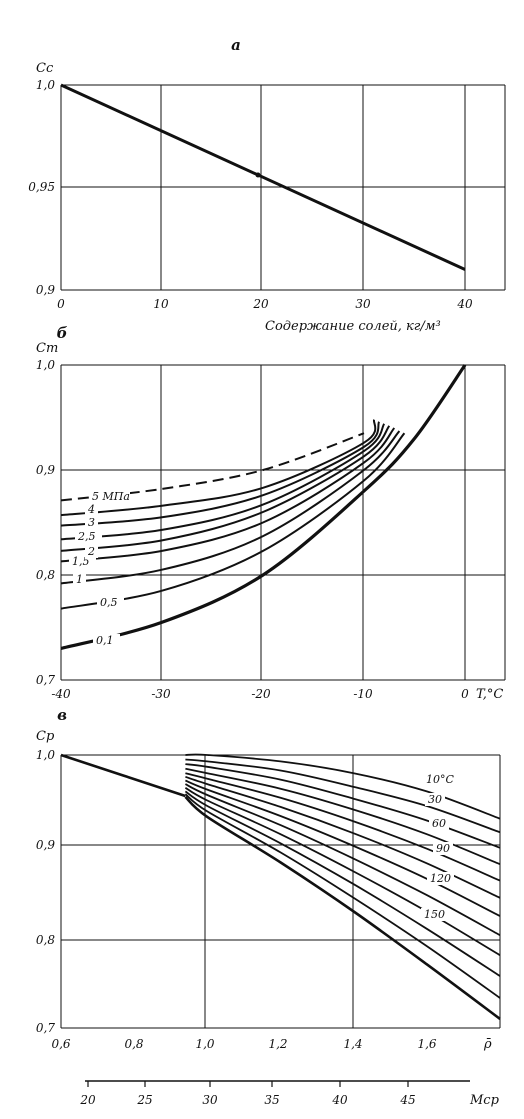 The width and height of the screenshot is (524, 1119). I want to click on curve-label: 0,1, so click(105, 640).